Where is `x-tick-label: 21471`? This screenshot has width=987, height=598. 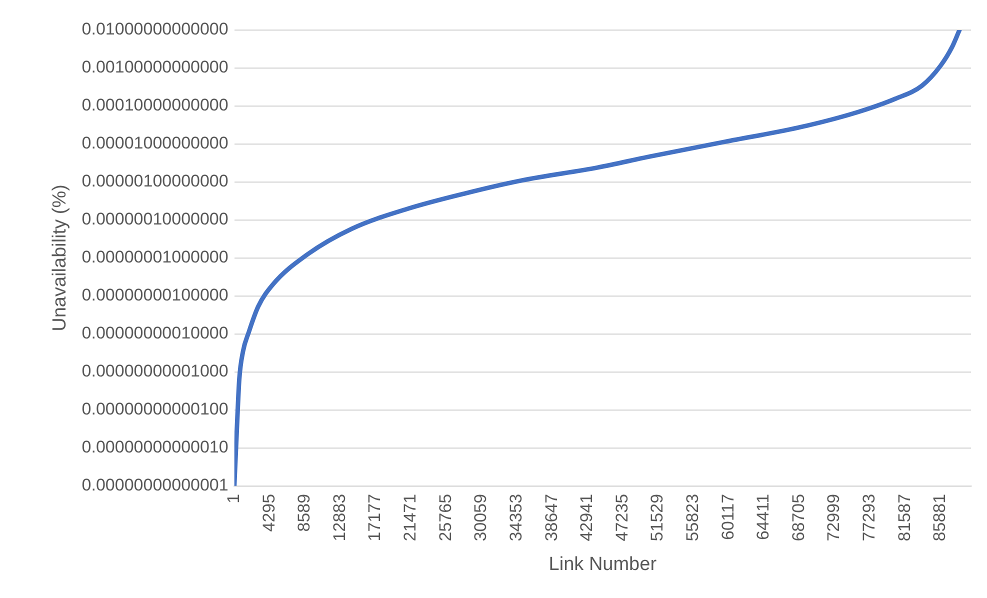 x-tick-label: 21471 is located at coordinates (410, 518).